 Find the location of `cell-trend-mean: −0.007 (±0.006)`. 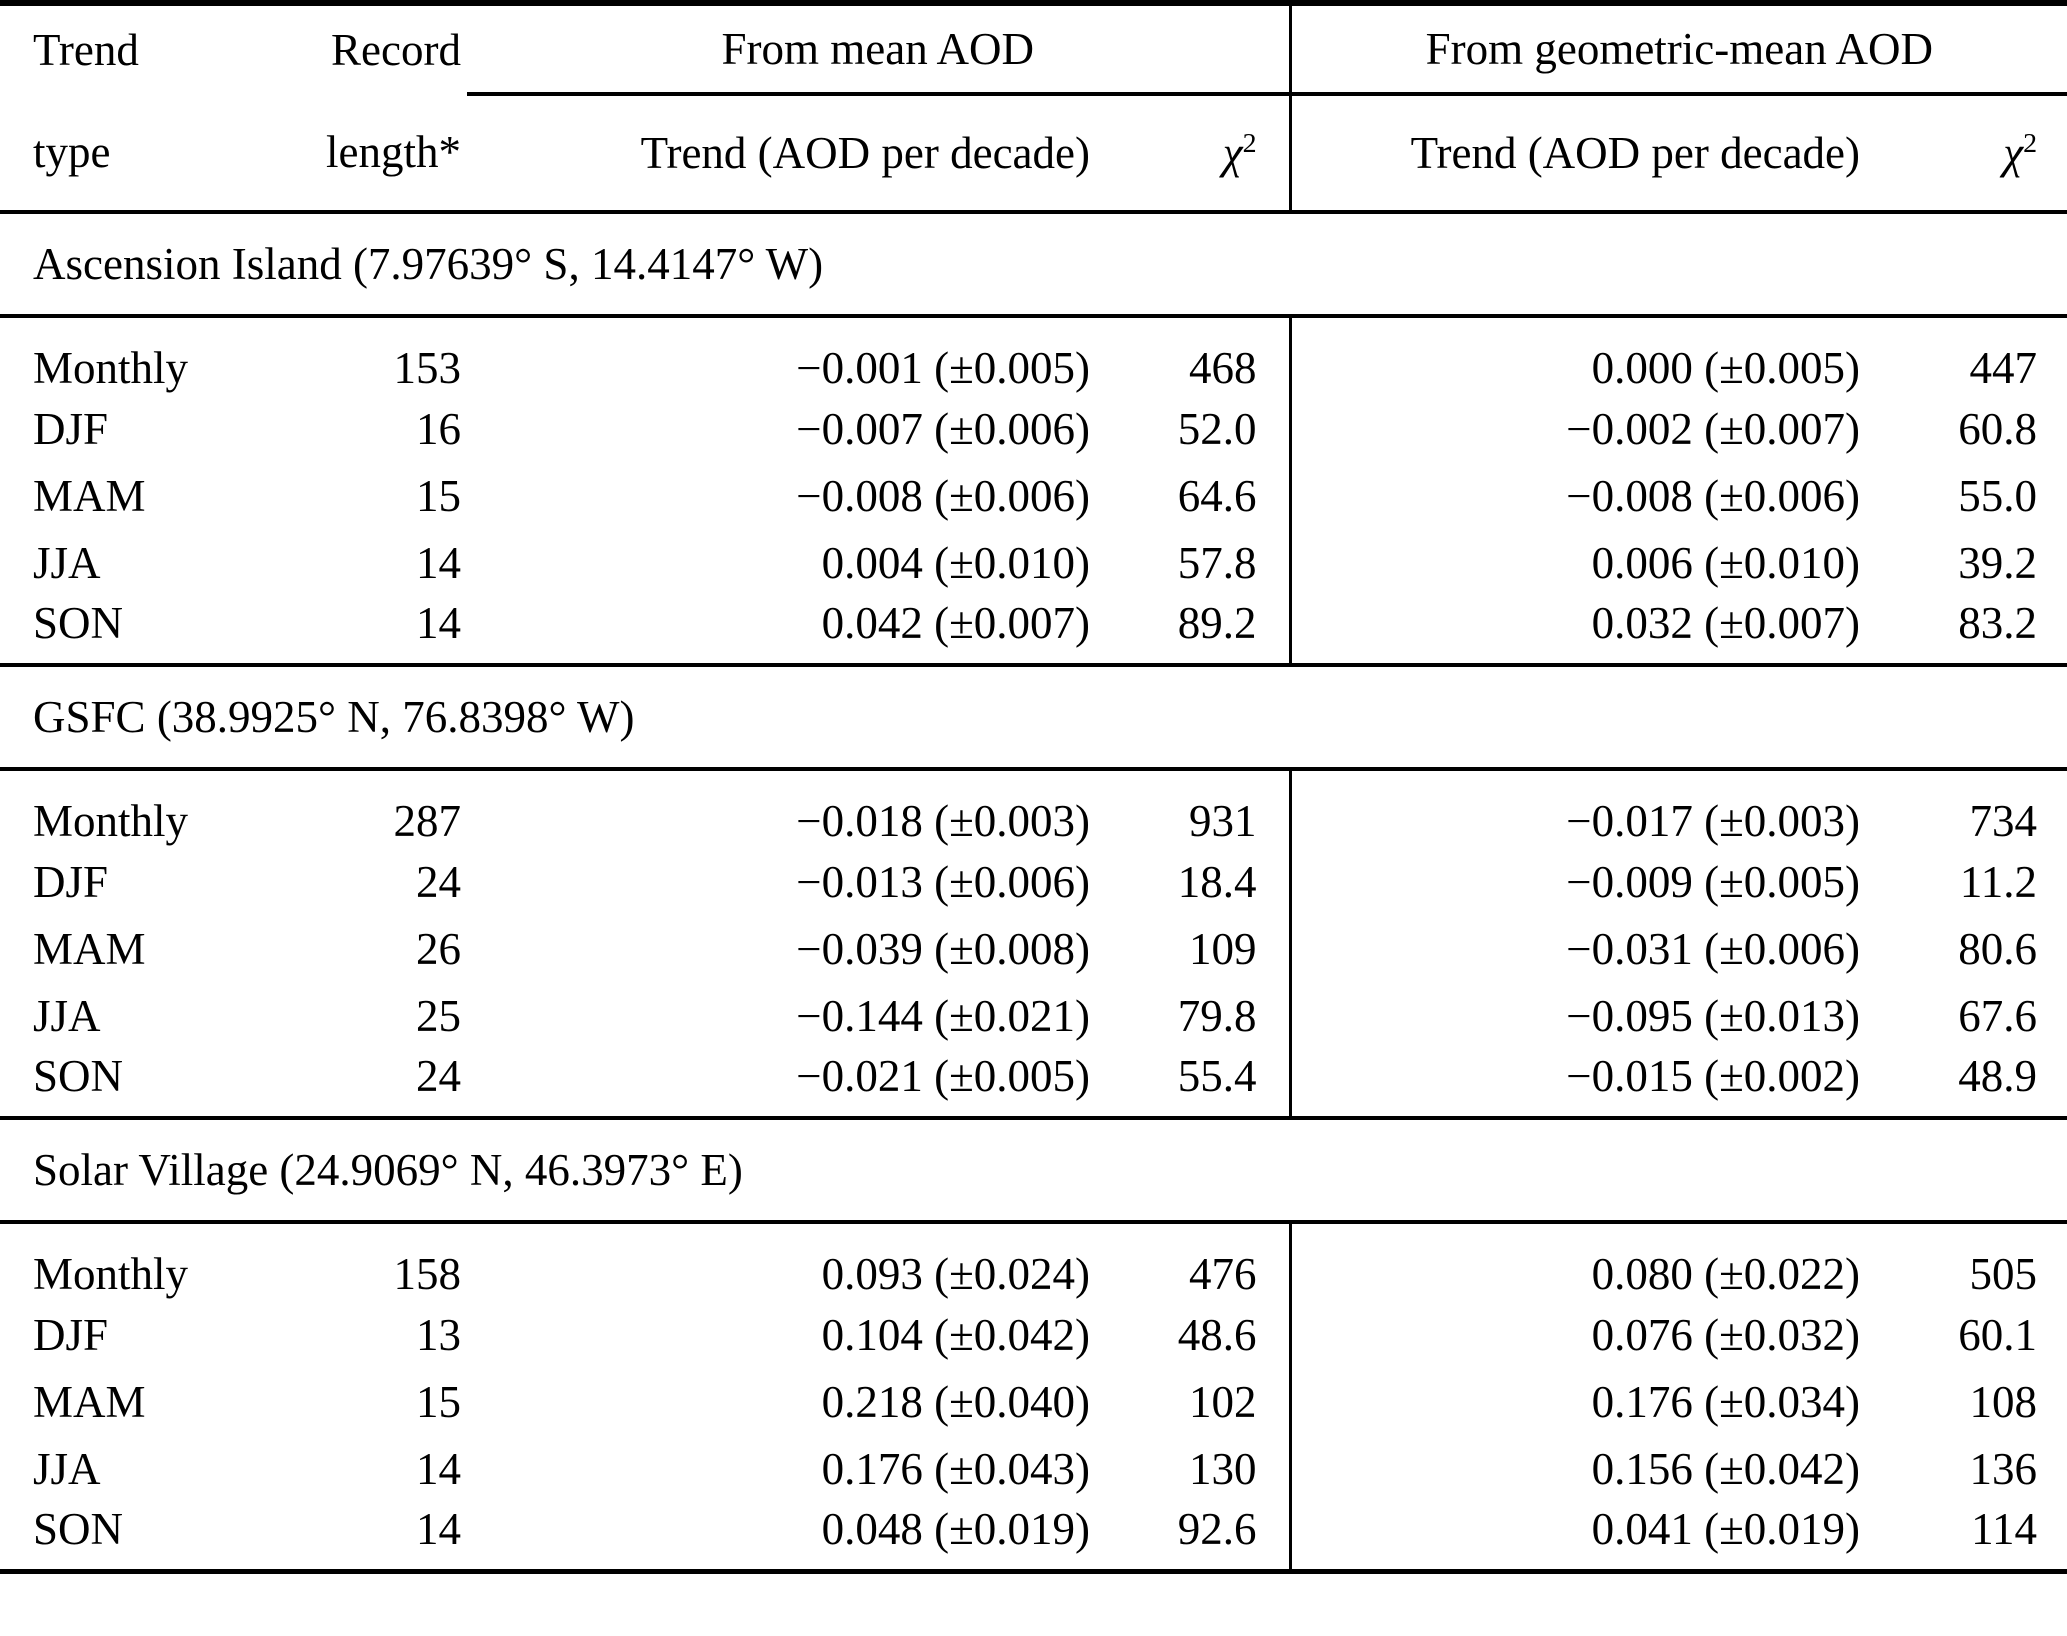

cell-trend-mean: −0.007 (±0.006) is located at coordinates (943, 428).